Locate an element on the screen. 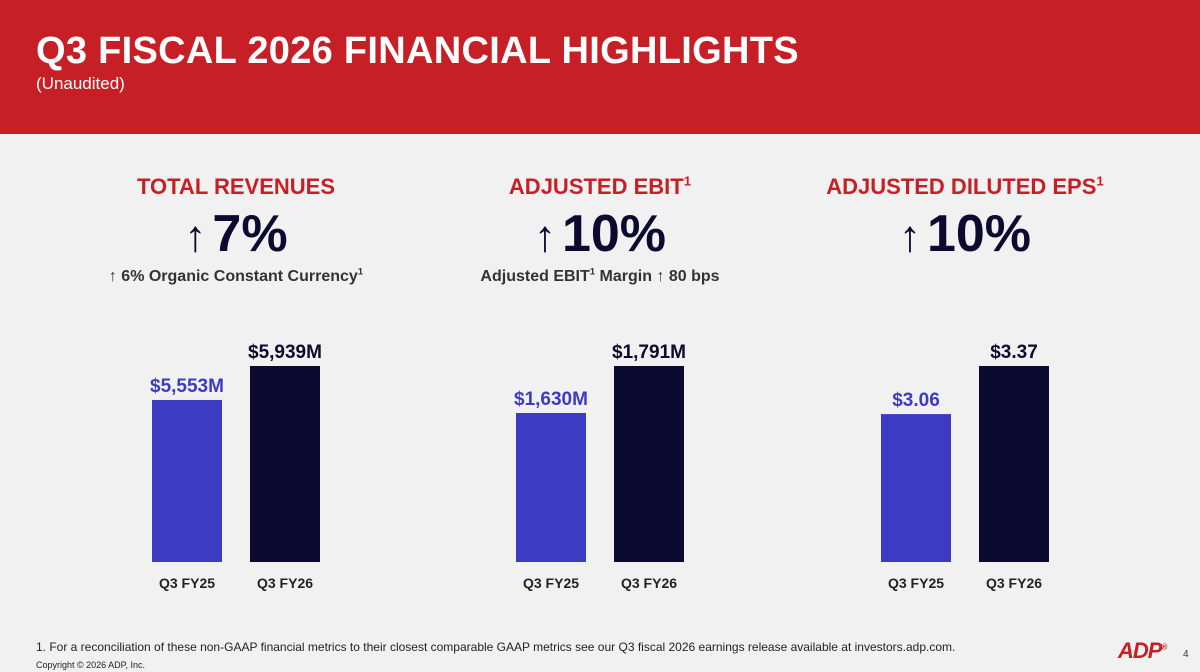 The image size is (1200, 672). copyright: Copyright © 2026 ADP, Inc. is located at coordinates (91, 665).